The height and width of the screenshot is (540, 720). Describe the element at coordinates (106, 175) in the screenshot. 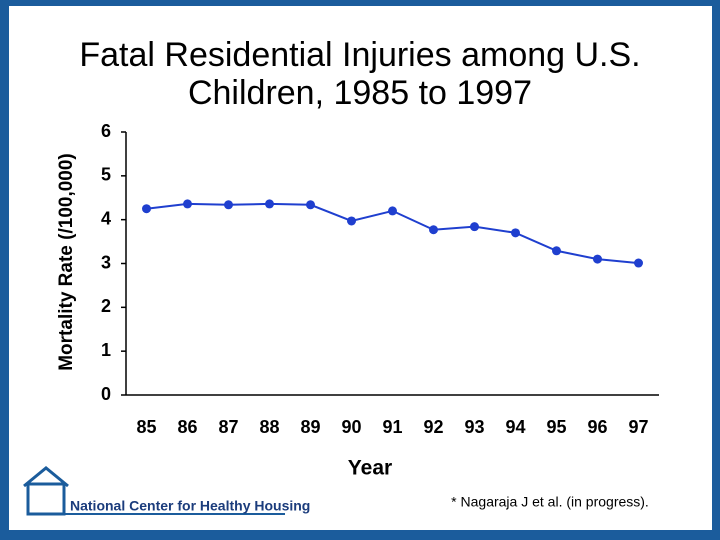

I see `y-tick-label: 5` at that location.